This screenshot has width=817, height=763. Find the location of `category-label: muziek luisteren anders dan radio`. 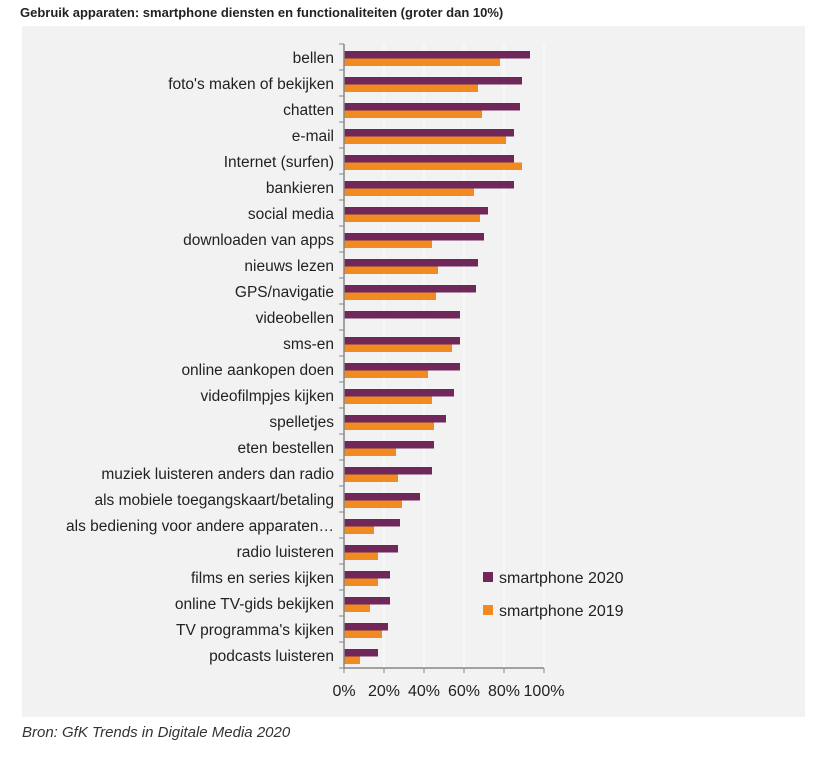

category-label: muziek luisteren anders dan radio is located at coordinates (217, 474).